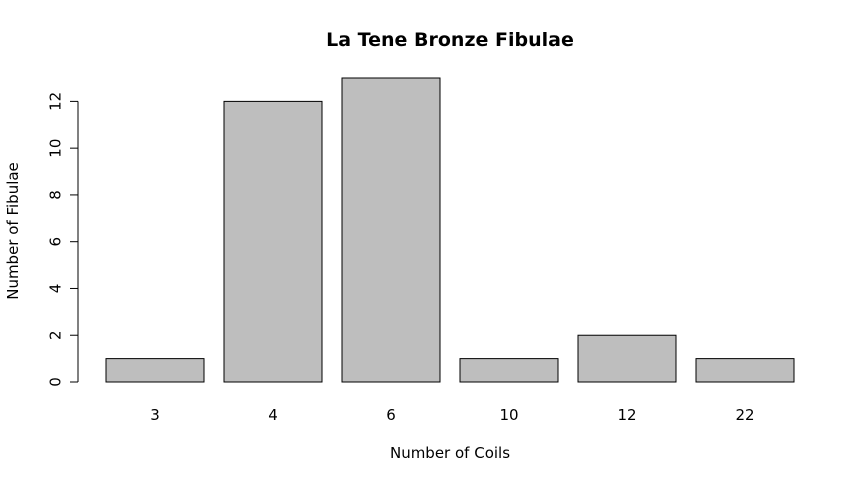 Image resolution: width=862 pixels, height=483 pixels. What do you see at coordinates (508, 415) in the screenshot?
I see `x-tick-label: 10` at bounding box center [508, 415].